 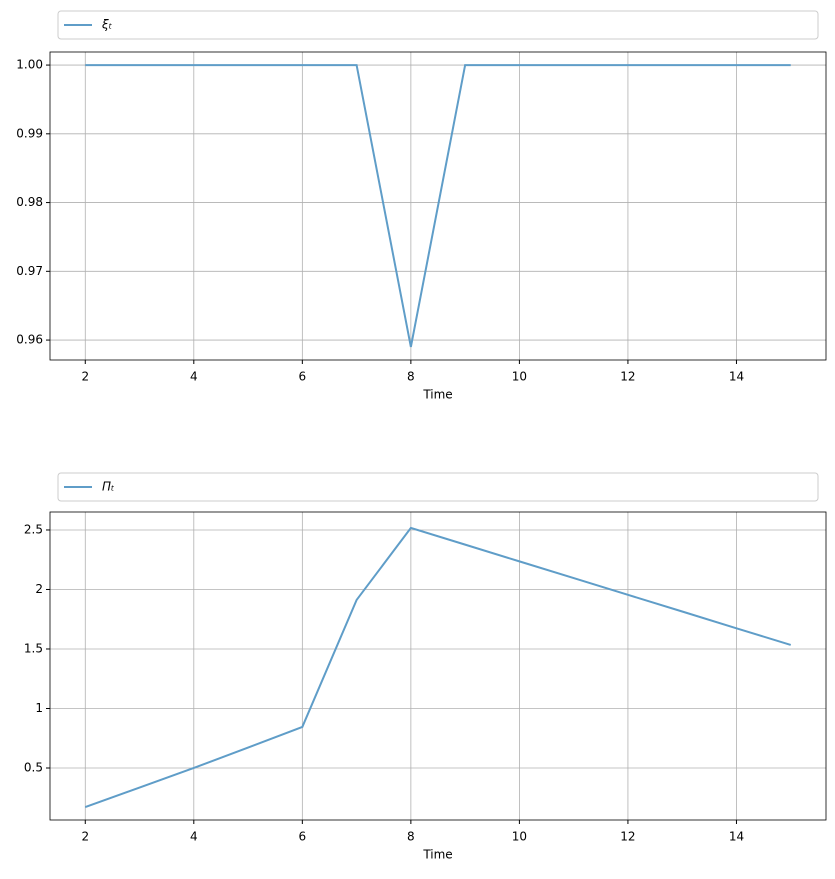 I want to click on y-tick-label: 0.5, so click(x=33, y=767).